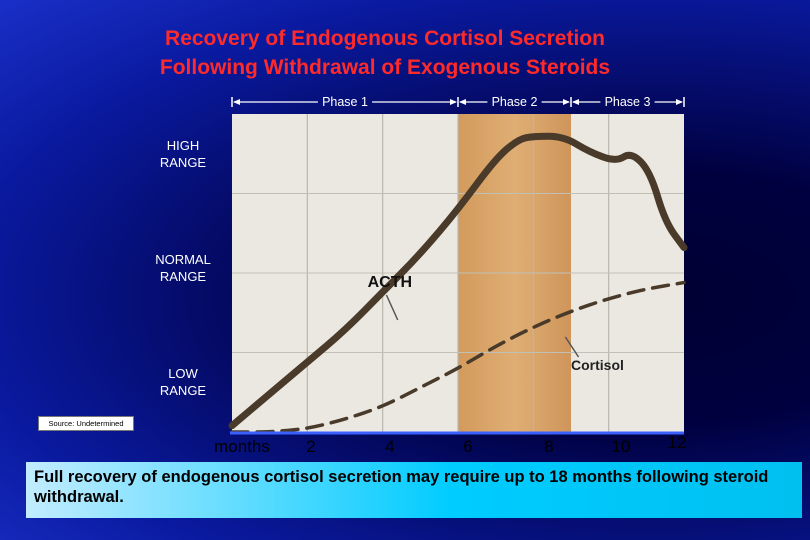 Image resolution: width=810 pixels, height=540 pixels. What do you see at coordinates (515, 102) in the screenshot?
I see `phase-label: Phase 2` at bounding box center [515, 102].